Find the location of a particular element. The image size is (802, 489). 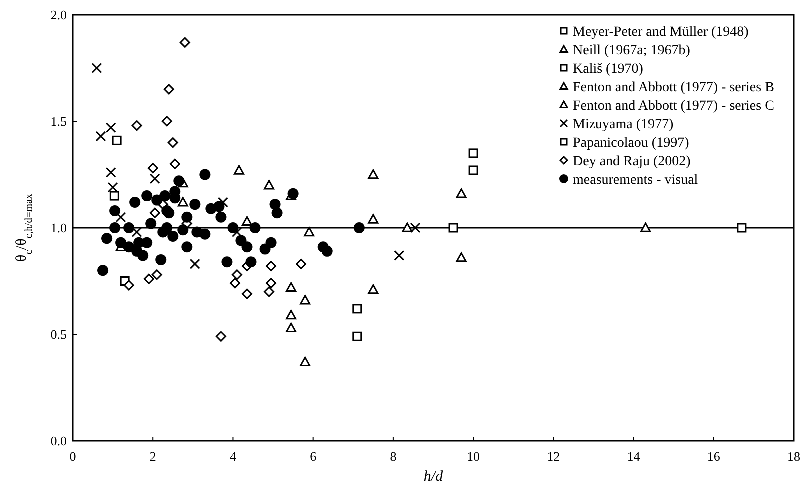

x-tick-label: 0 is located at coordinates (73, 456).